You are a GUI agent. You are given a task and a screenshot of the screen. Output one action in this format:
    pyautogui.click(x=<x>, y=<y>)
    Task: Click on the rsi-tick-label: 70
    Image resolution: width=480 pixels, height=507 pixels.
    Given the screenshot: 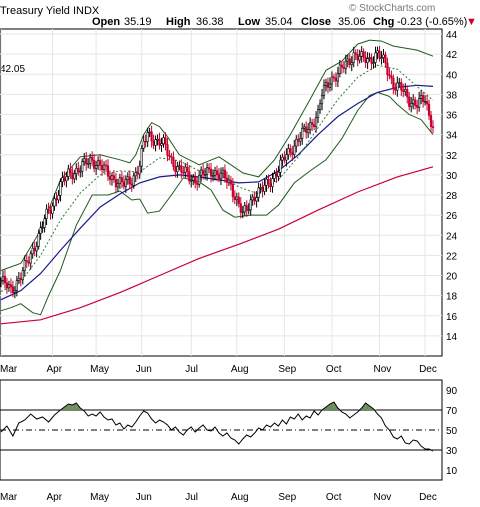 What is the action you would take?
    pyautogui.click(x=452, y=411)
    